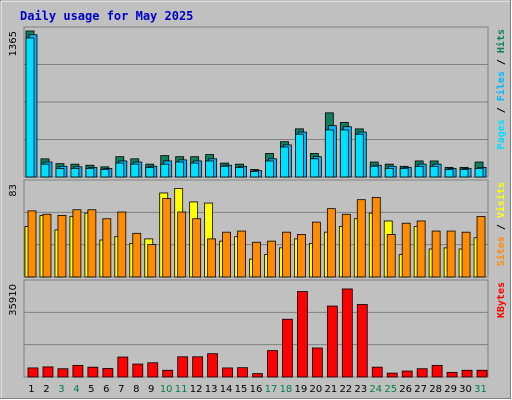 Image resolution: width=512 pixels, height=400 pixels. What do you see at coordinates (501, 200) in the screenshot?
I see `legend-visits: Visits` at bounding box center [501, 200].